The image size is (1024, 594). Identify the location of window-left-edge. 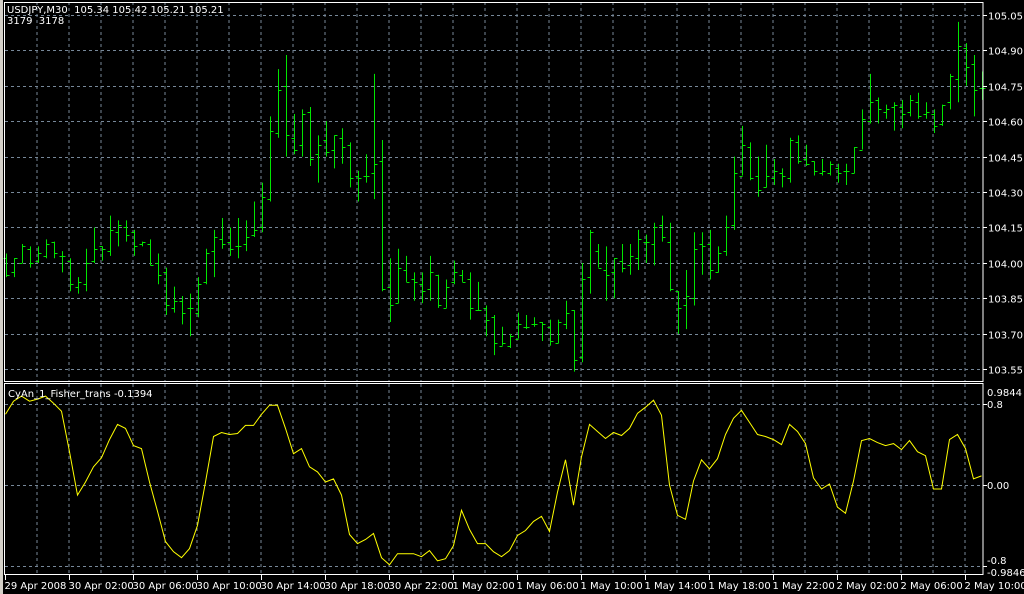
(1, 297).